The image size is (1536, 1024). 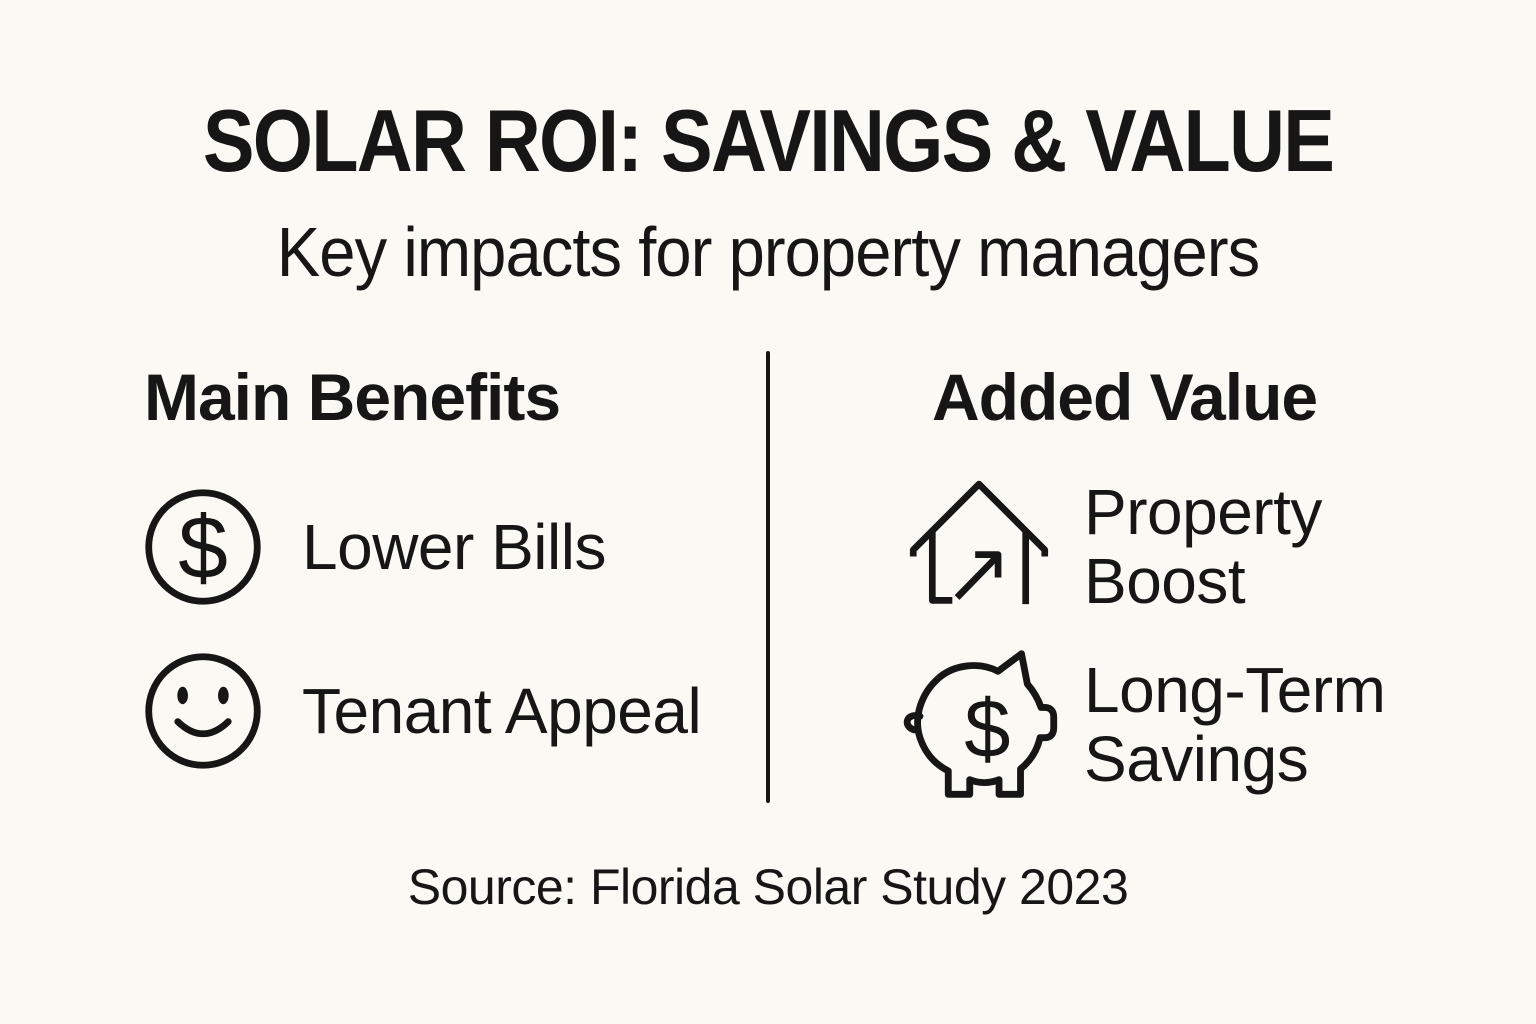 I want to click on source-note: Source: Florida Solar Study 2023, so click(x=768, y=887).